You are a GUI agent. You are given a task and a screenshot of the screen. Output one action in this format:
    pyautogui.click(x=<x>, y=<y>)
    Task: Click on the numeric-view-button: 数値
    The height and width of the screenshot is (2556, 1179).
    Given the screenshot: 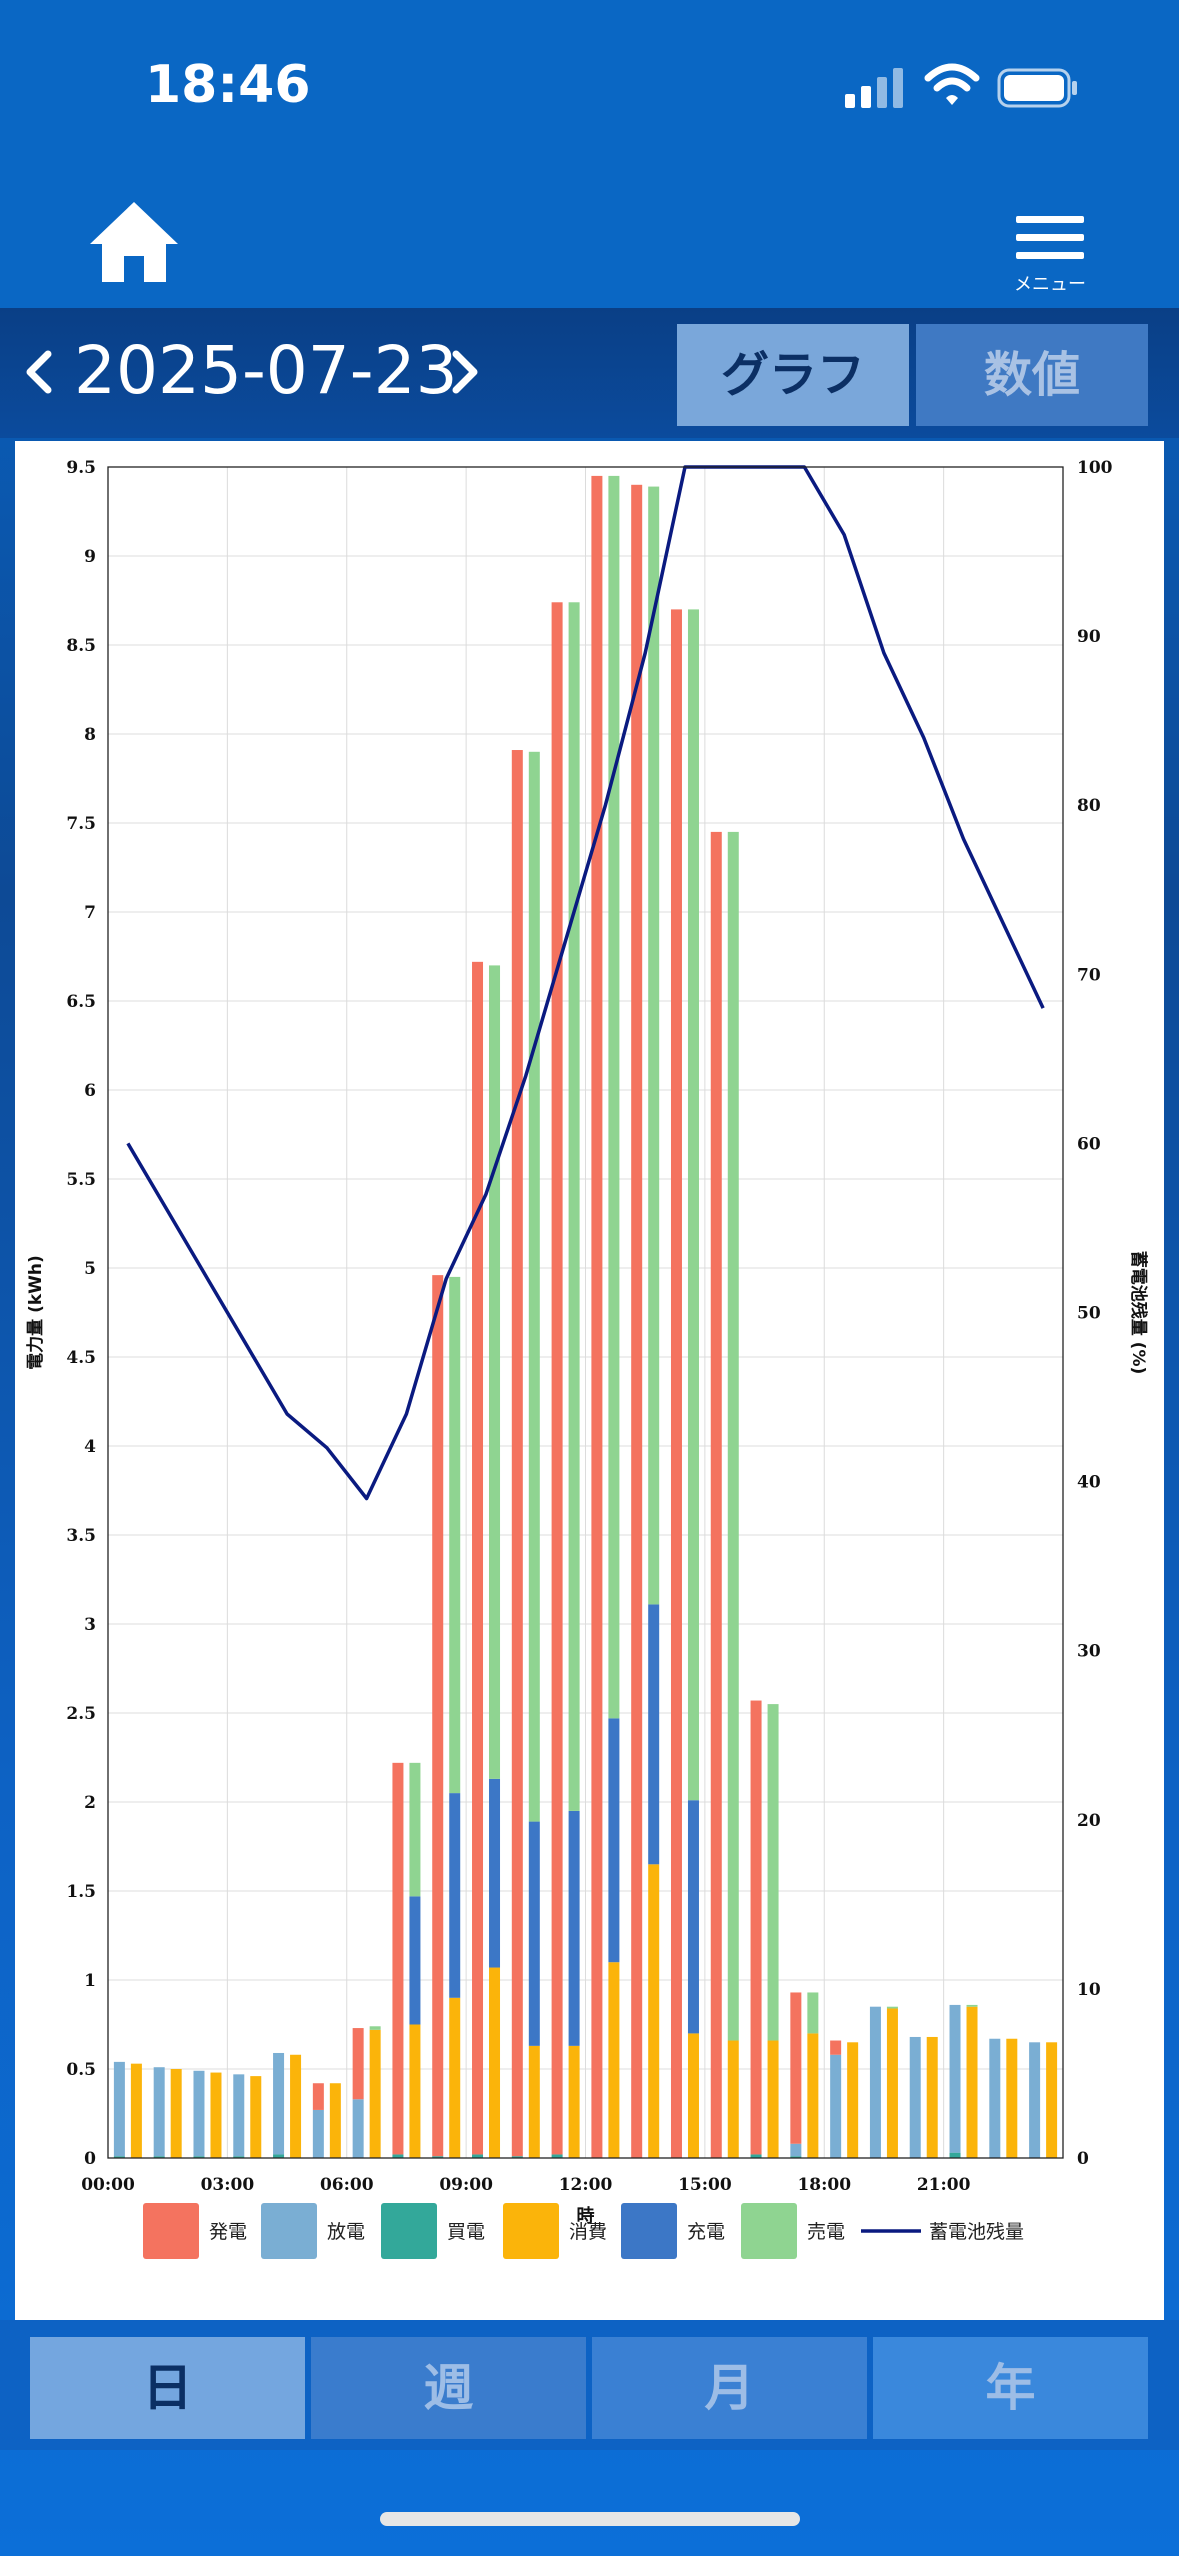 What is the action you would take?
    pyautogui.click(x=1032, y=375)
    